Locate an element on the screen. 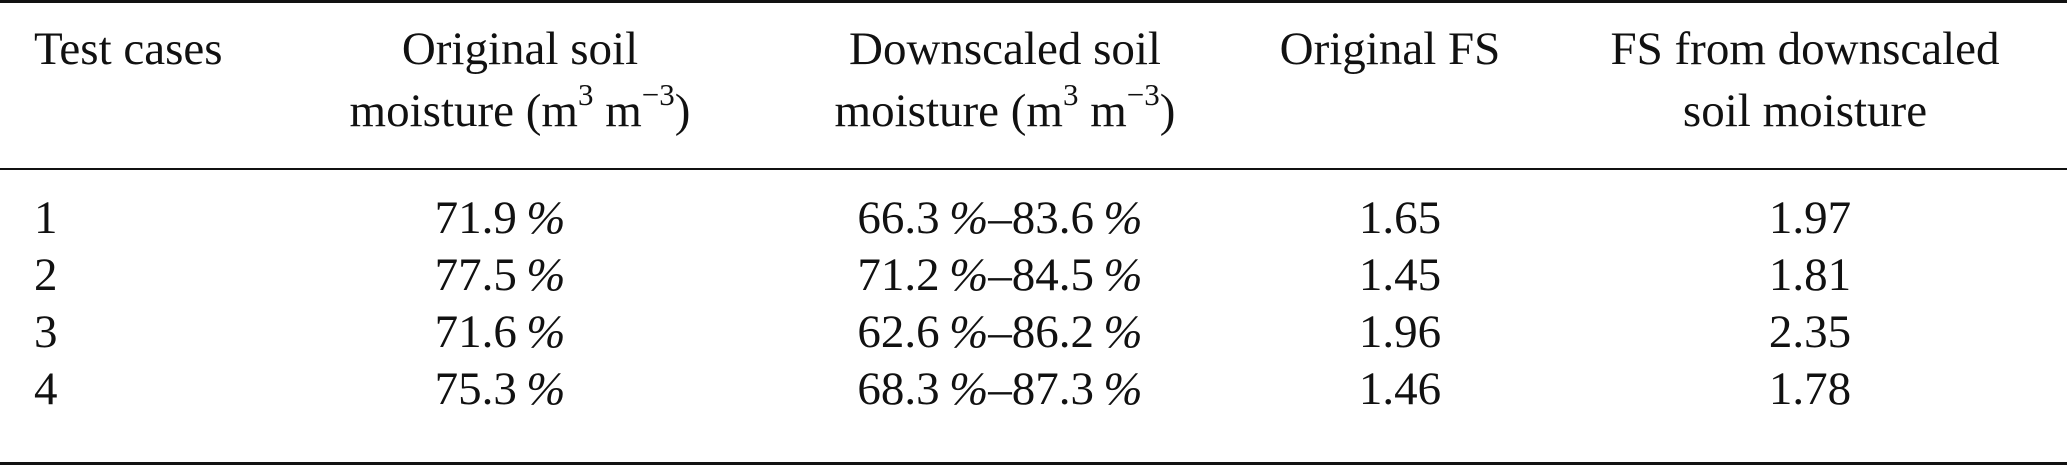 Image resolution: width=2067 pixels, height=467 pixels. cell-case: 4 is located at coordinates (46, 389).